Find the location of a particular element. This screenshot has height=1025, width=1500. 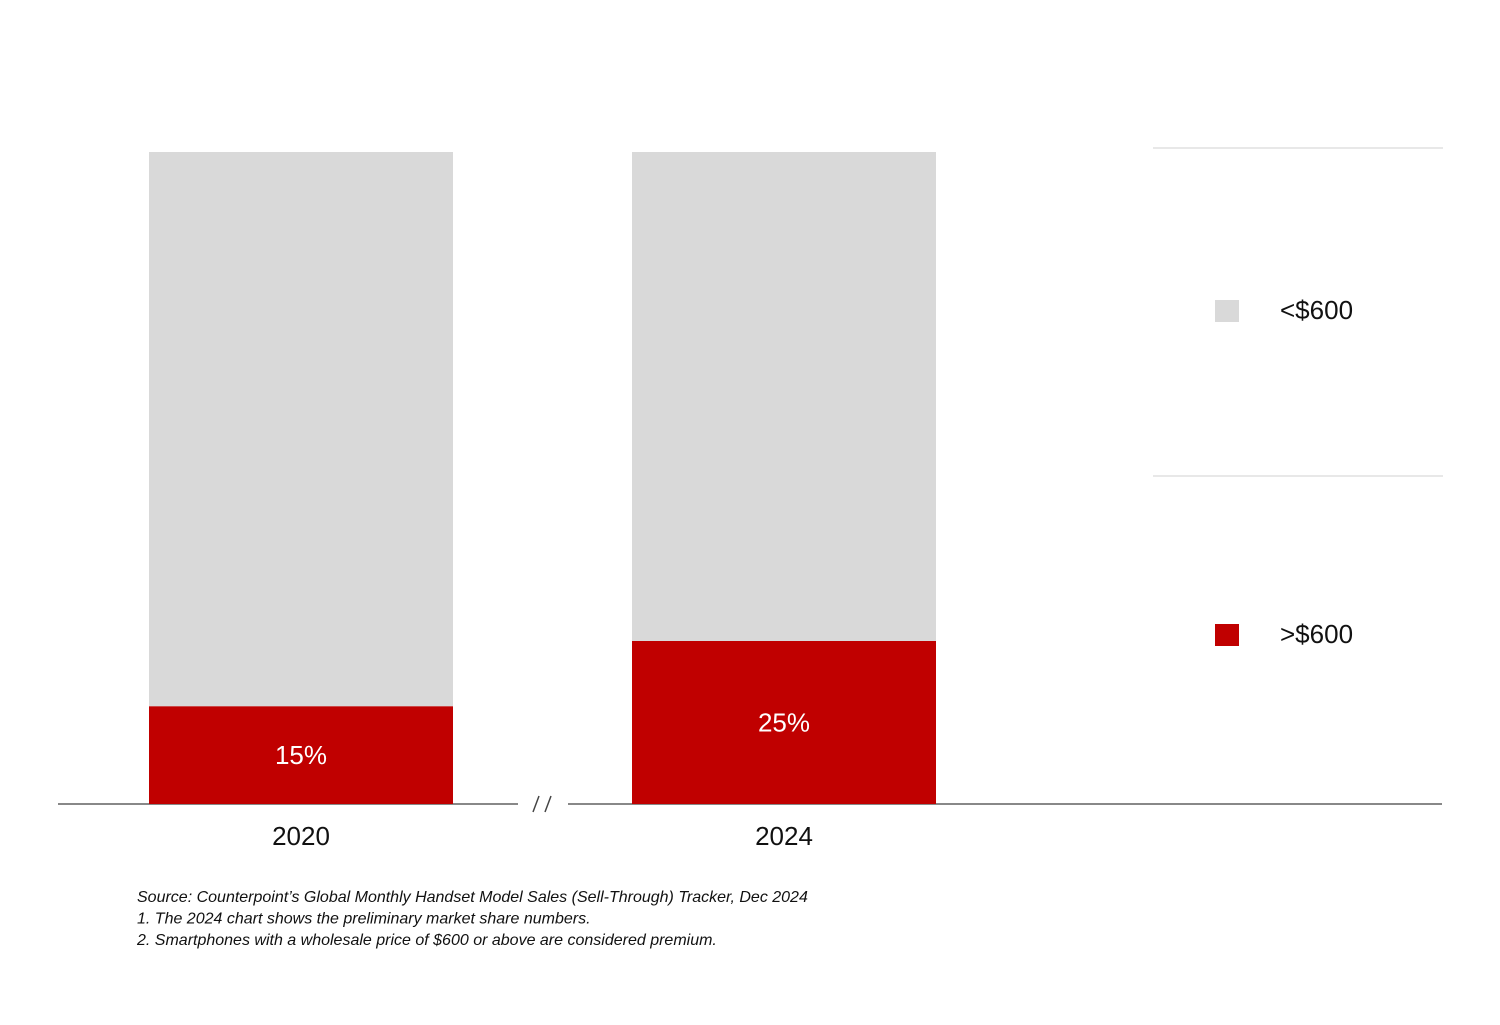

x-tick-label: 2024 is located at coordinates (784, 836).